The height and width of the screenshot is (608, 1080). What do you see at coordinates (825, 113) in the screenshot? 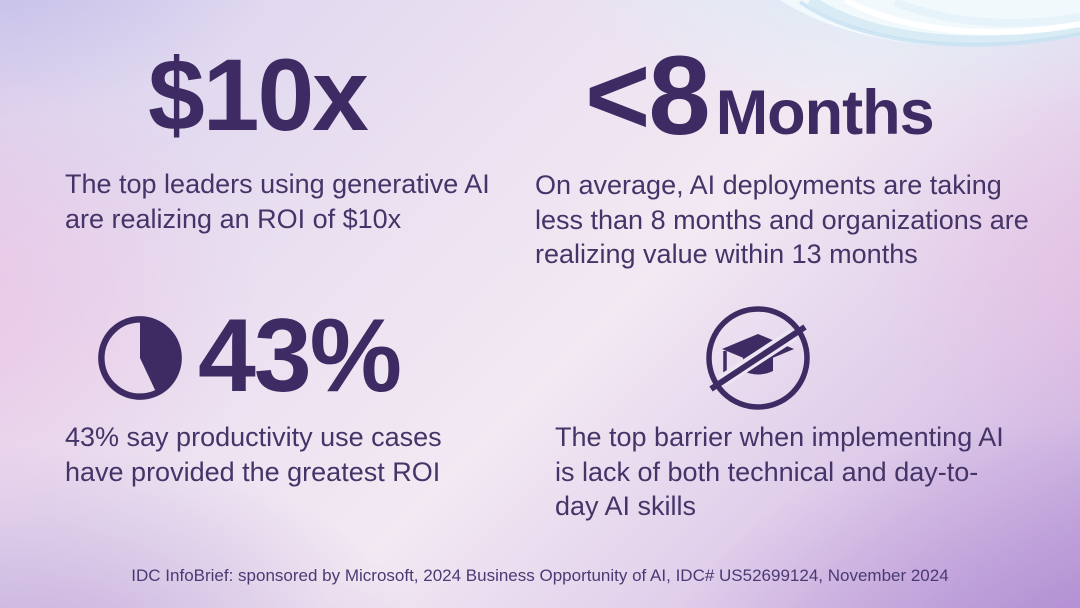
I see `months-stat-unit: Months` at bounding box center [825, 113].